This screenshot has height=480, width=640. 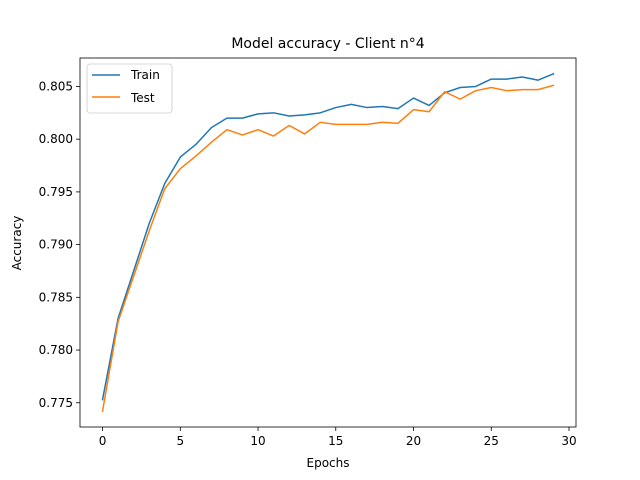 I want to click on x-tick-label: 5, so click(x=180, y=441).